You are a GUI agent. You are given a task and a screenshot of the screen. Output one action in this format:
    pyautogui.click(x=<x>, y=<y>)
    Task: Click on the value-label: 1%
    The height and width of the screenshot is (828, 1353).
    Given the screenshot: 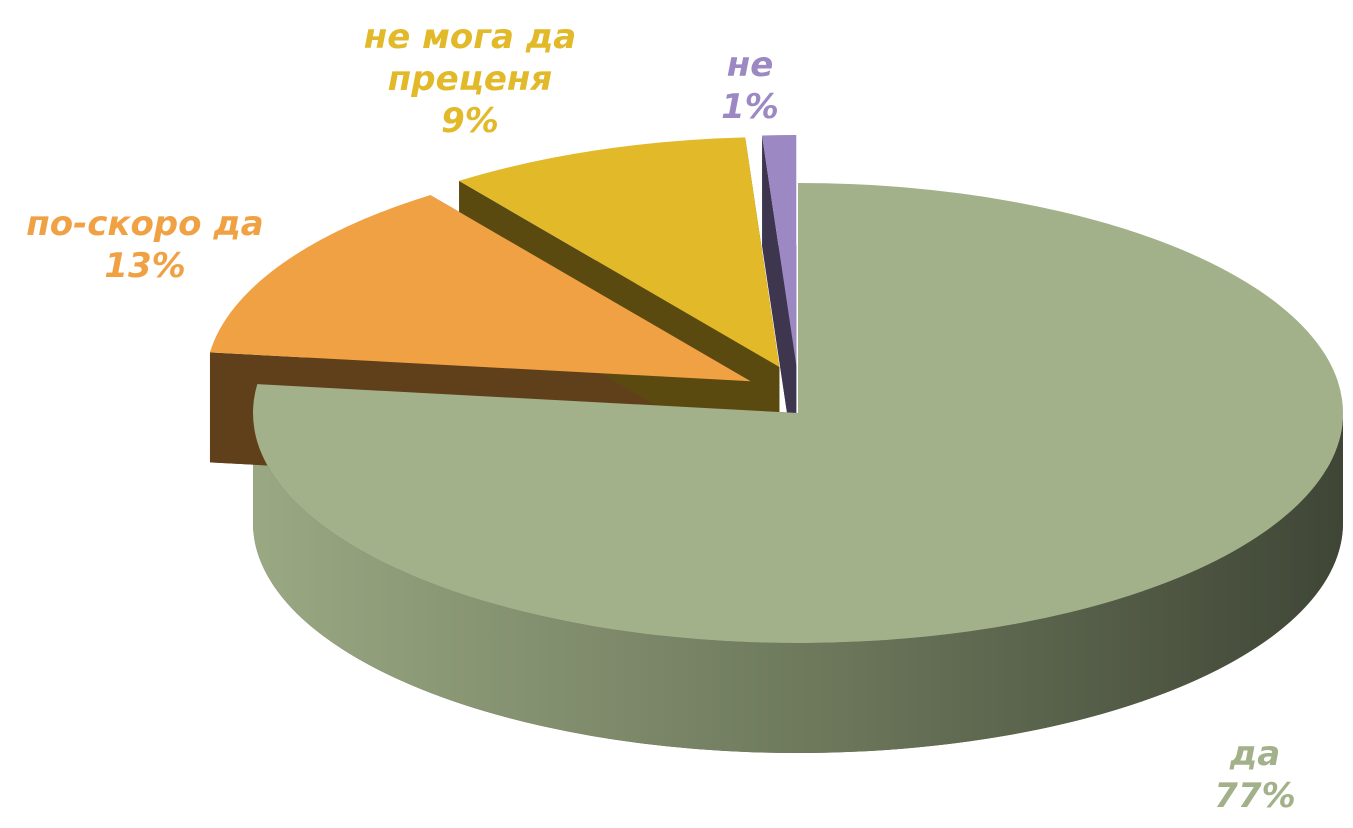 What is the action you would take?
    pyautogui.click(x=750, y=107)
    